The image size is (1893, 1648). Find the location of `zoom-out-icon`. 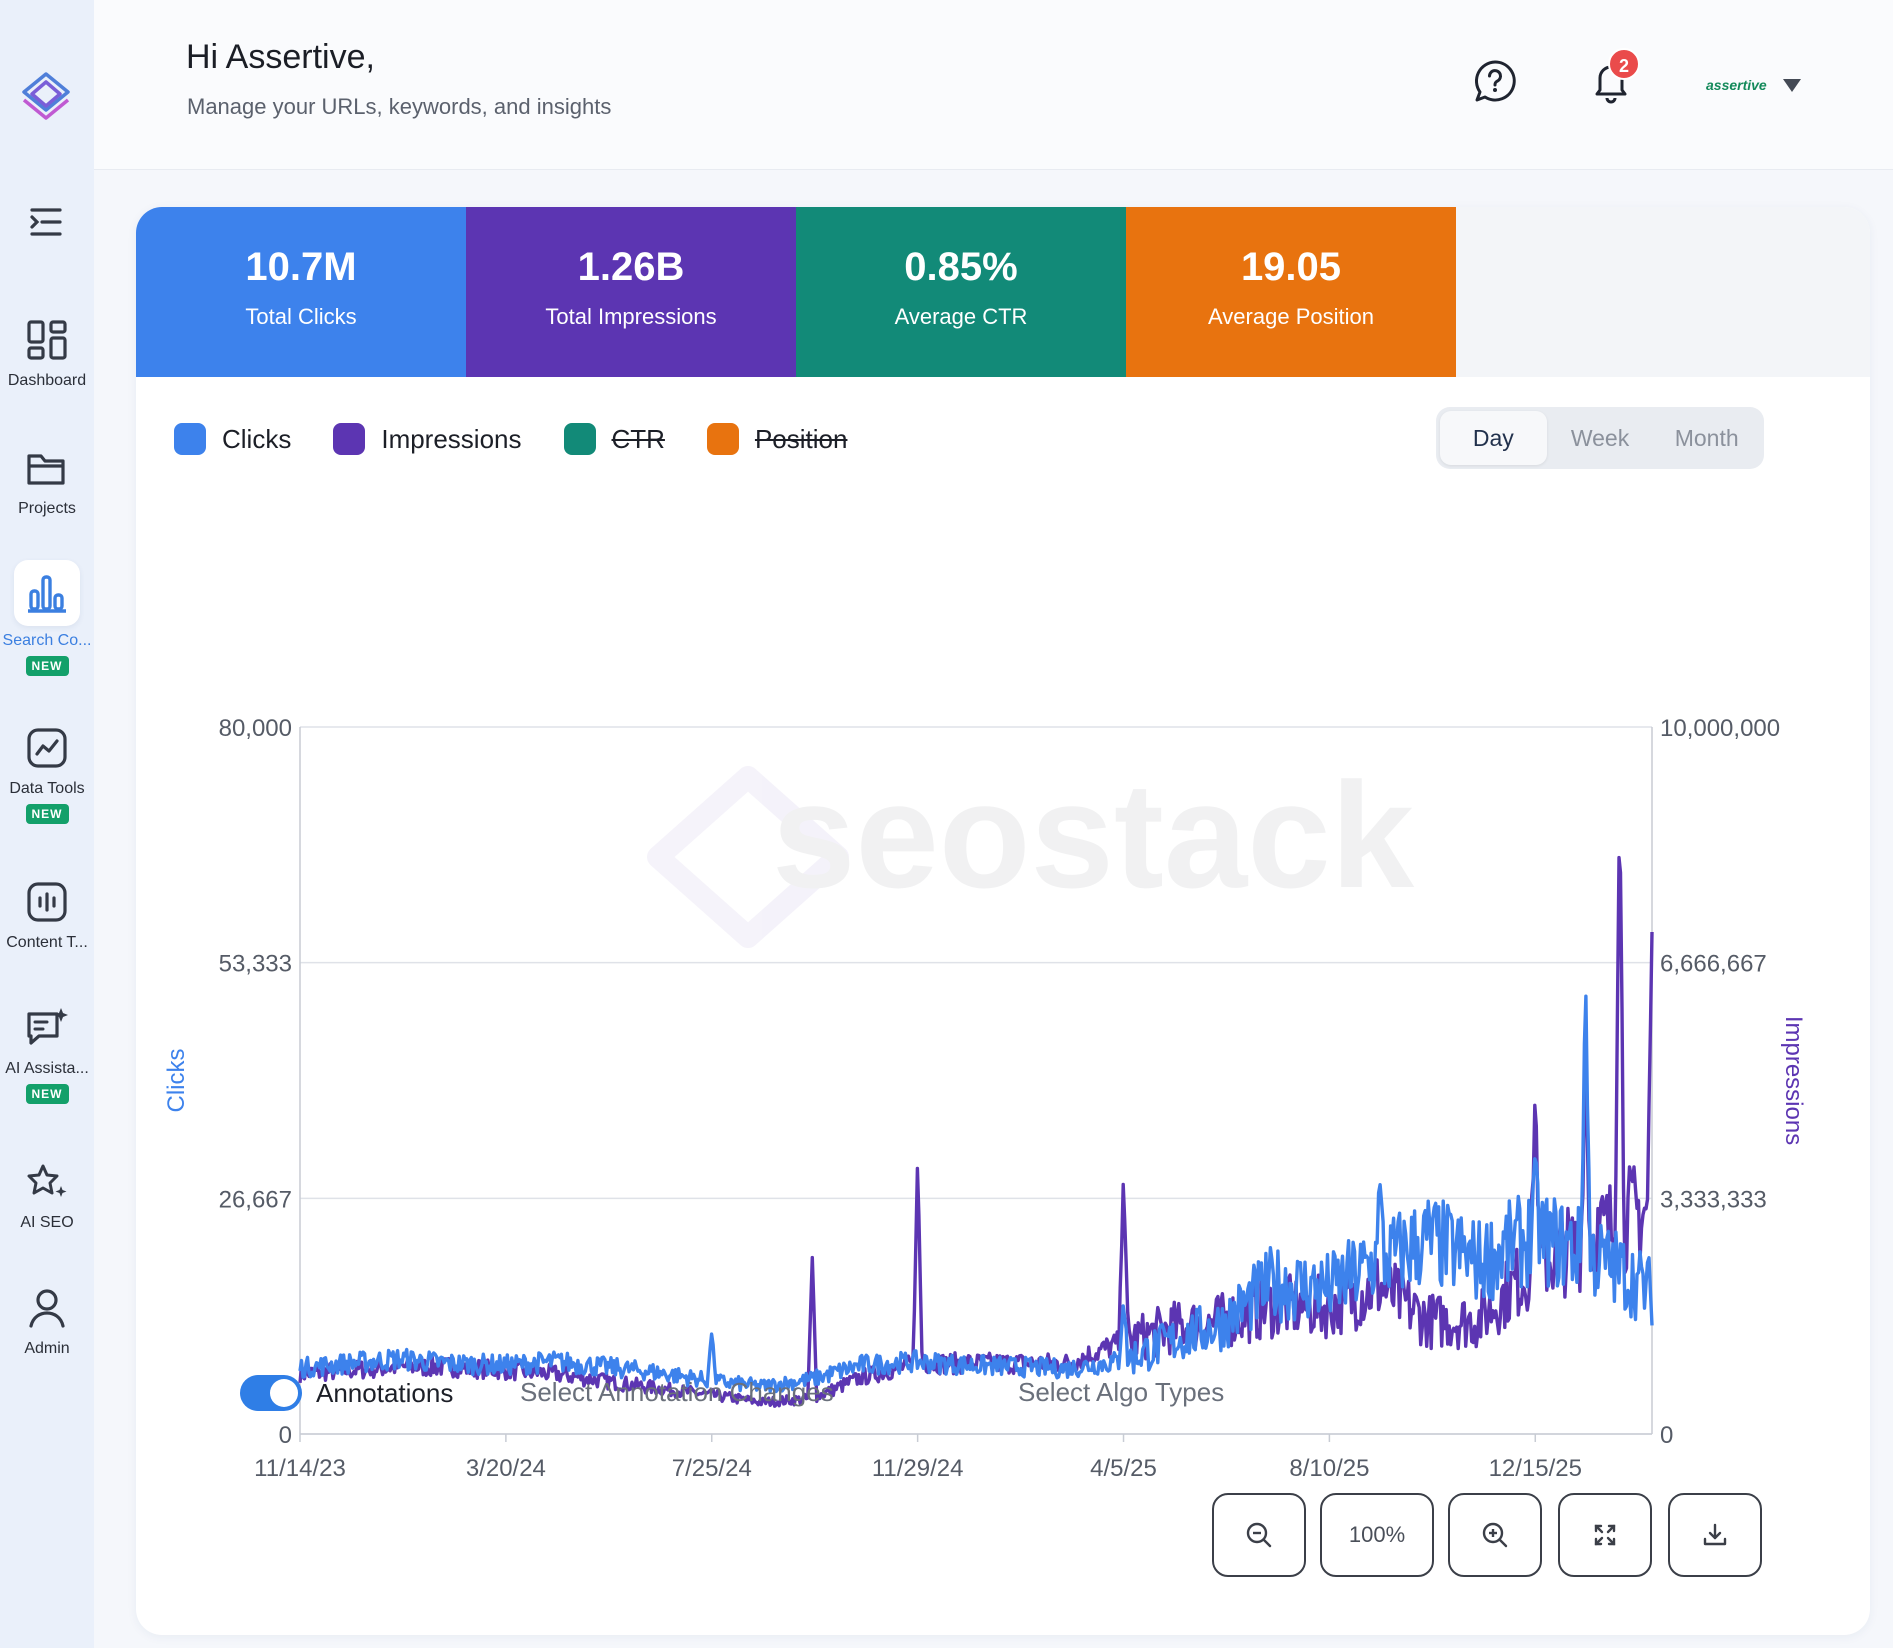

zoom-out-icon is located at coordinates (1259, 1535).